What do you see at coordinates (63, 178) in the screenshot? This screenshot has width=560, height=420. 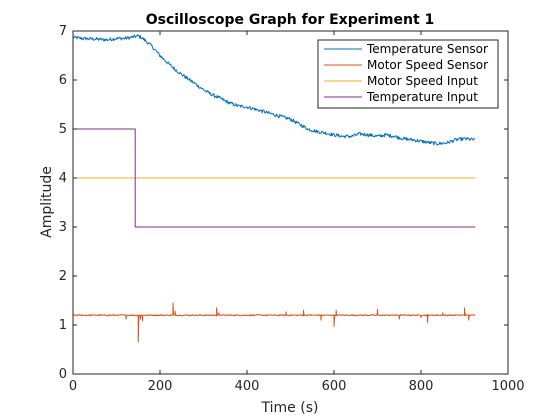 I see `y-tick-label: 4` at bounding box center [63, 178].